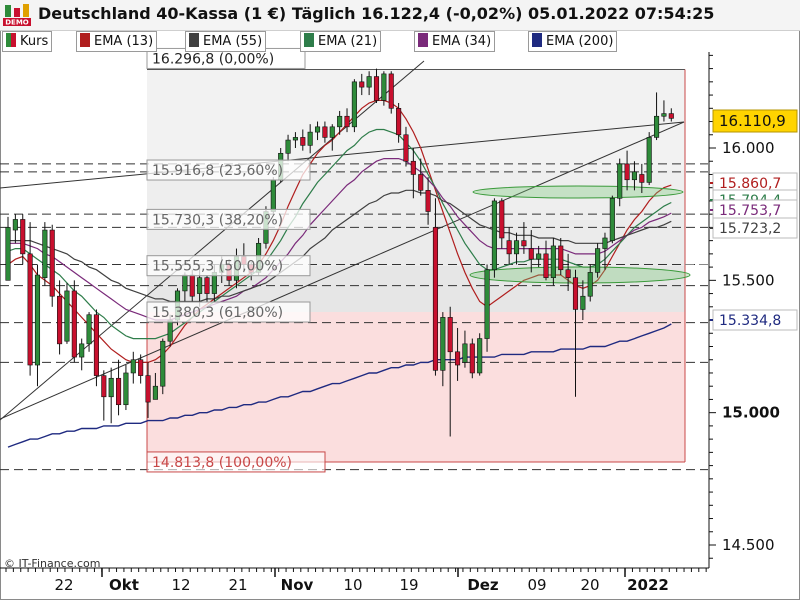 This screenshot has width=800, height=600. Describe the element at coordinates (748, 545) in the screenshot. I see `y-axis-label: 14.500` at that location.